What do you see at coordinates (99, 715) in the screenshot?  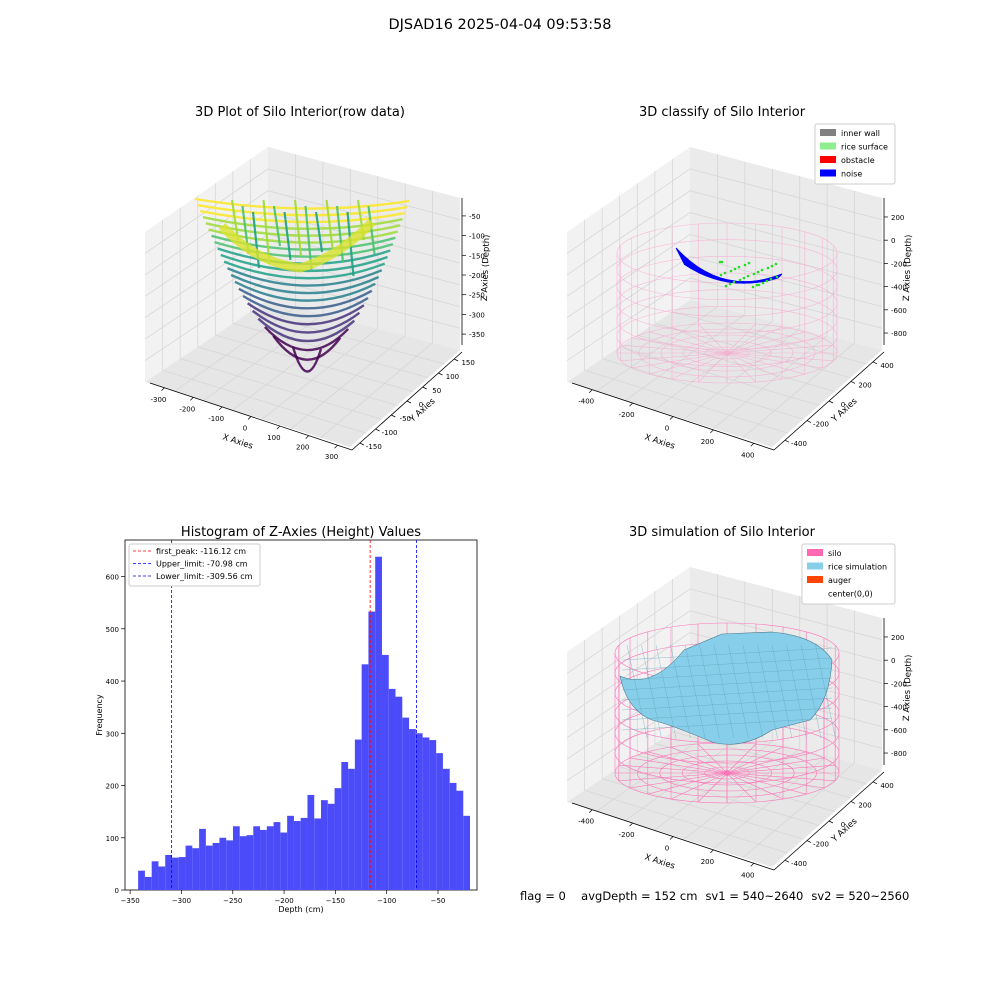 I see `y-axis-label: Frequency` at bounding box center [99, 715].